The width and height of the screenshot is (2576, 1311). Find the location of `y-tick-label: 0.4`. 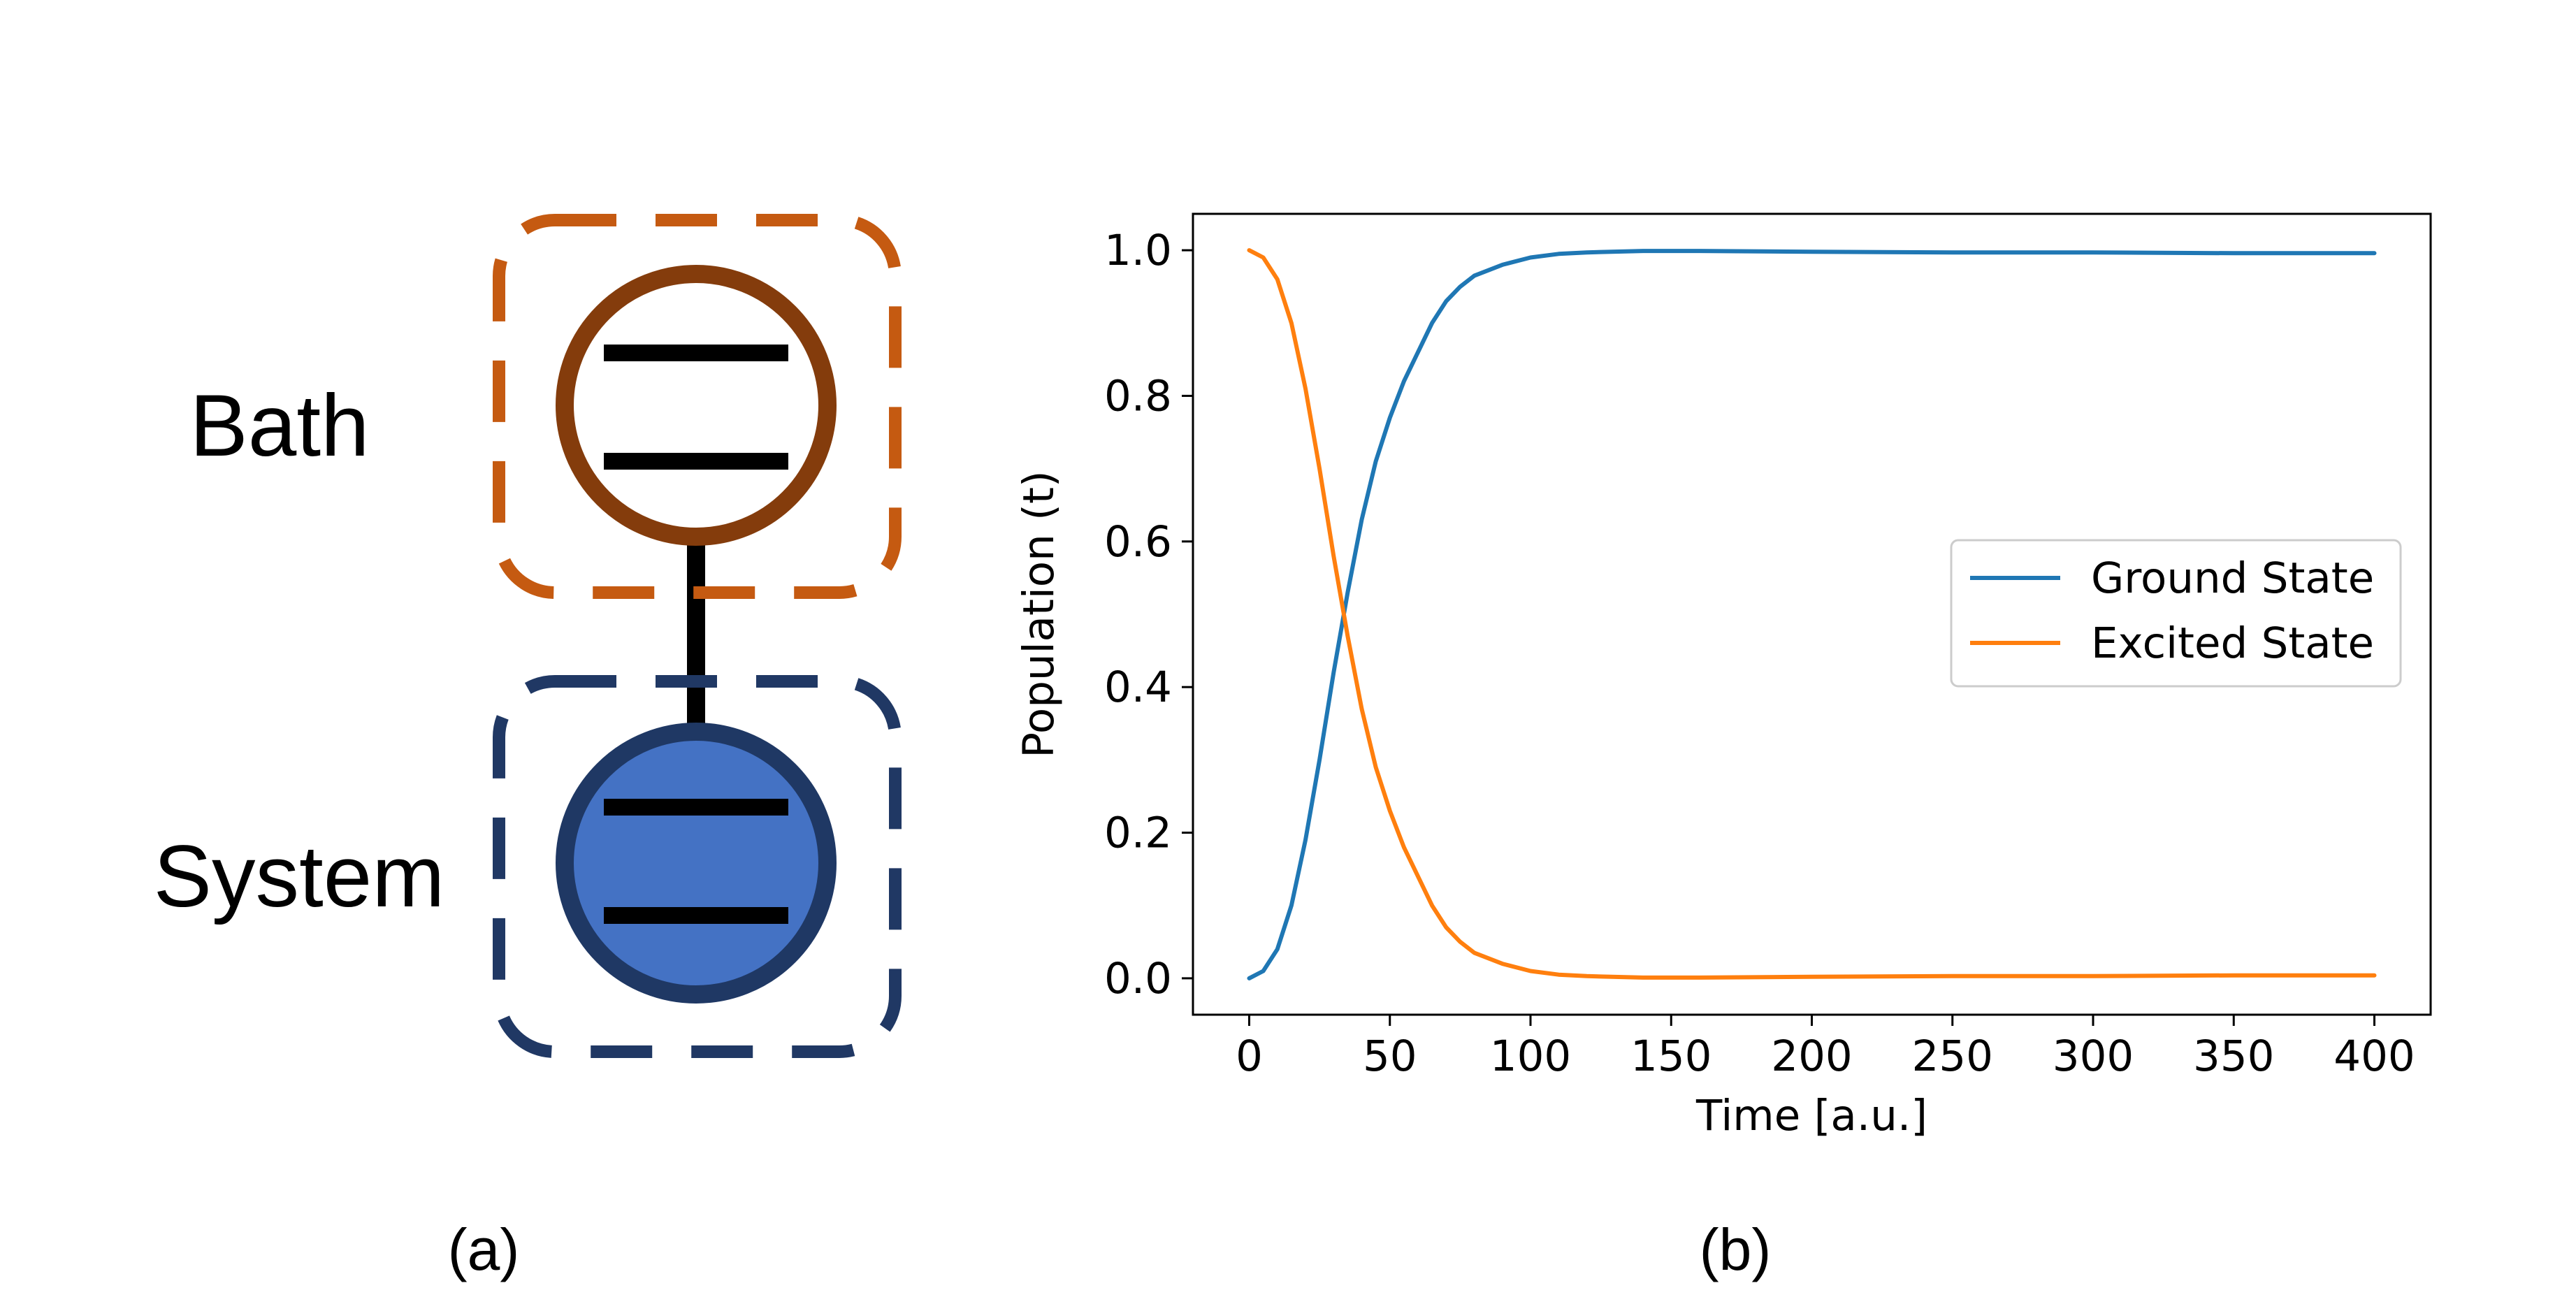

y-tick-label: 0.4 is located at coordinates (1138, 687).